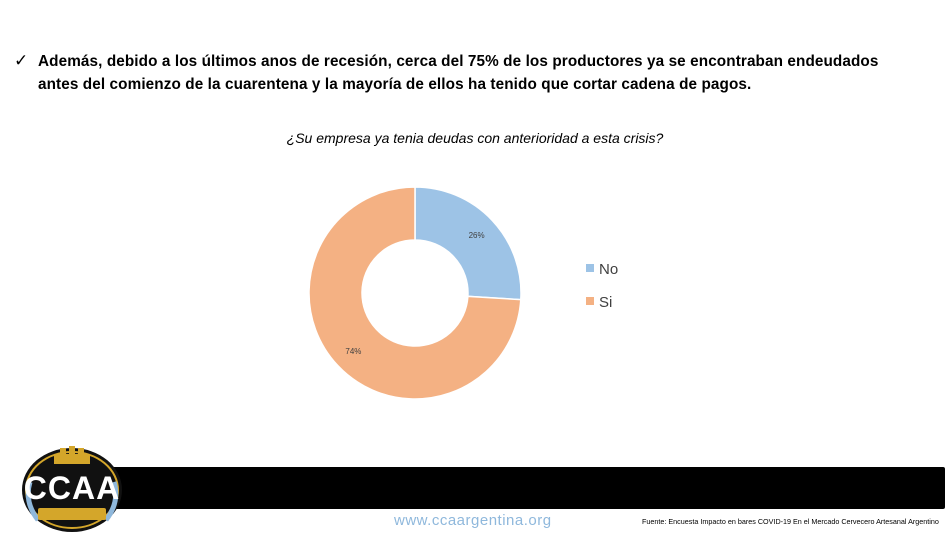  I want to click on data-label-no: 26%, so click(477, 235).